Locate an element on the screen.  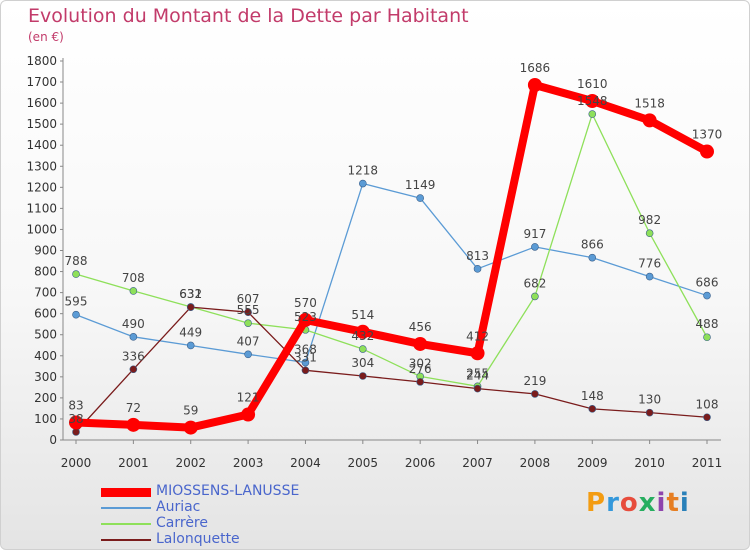
logo-letter: r is located at coordinates (613, 503).